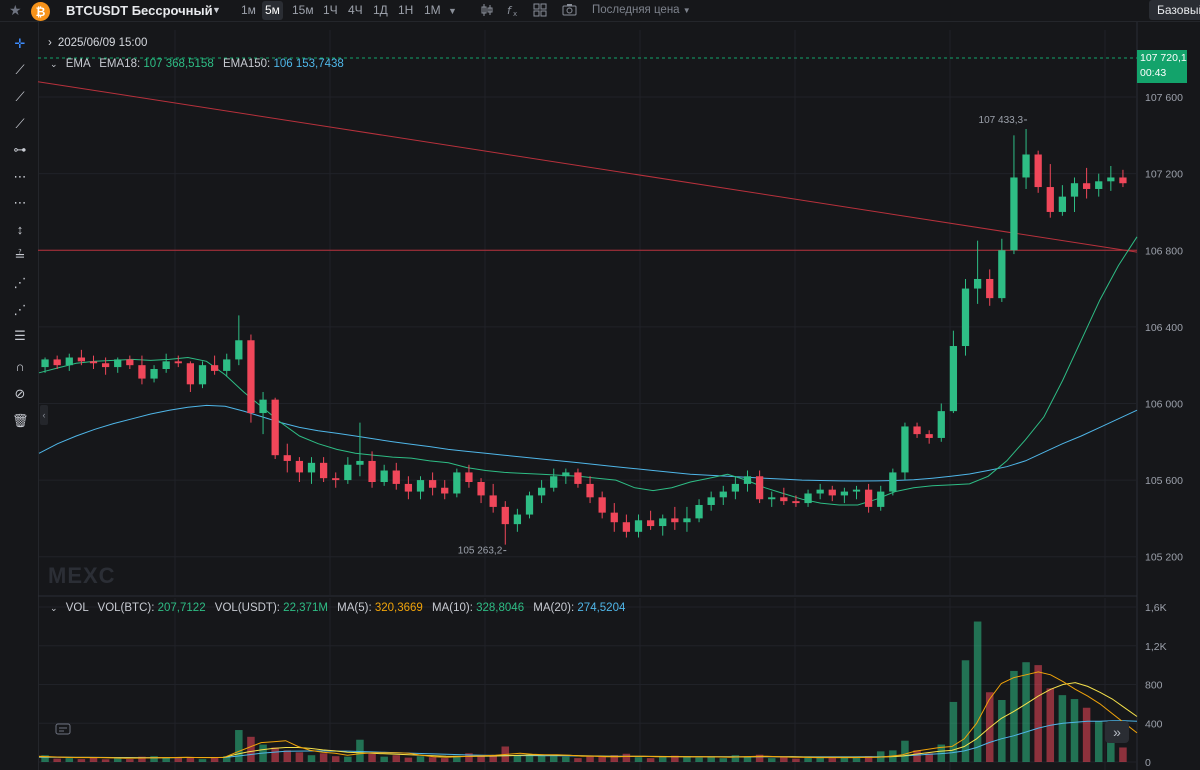 Image resolution: width=1200 pixels, height=770 pixels. Describe the element at coordinates (65, 732) in the screenshot. I see `message-icon` at that location.